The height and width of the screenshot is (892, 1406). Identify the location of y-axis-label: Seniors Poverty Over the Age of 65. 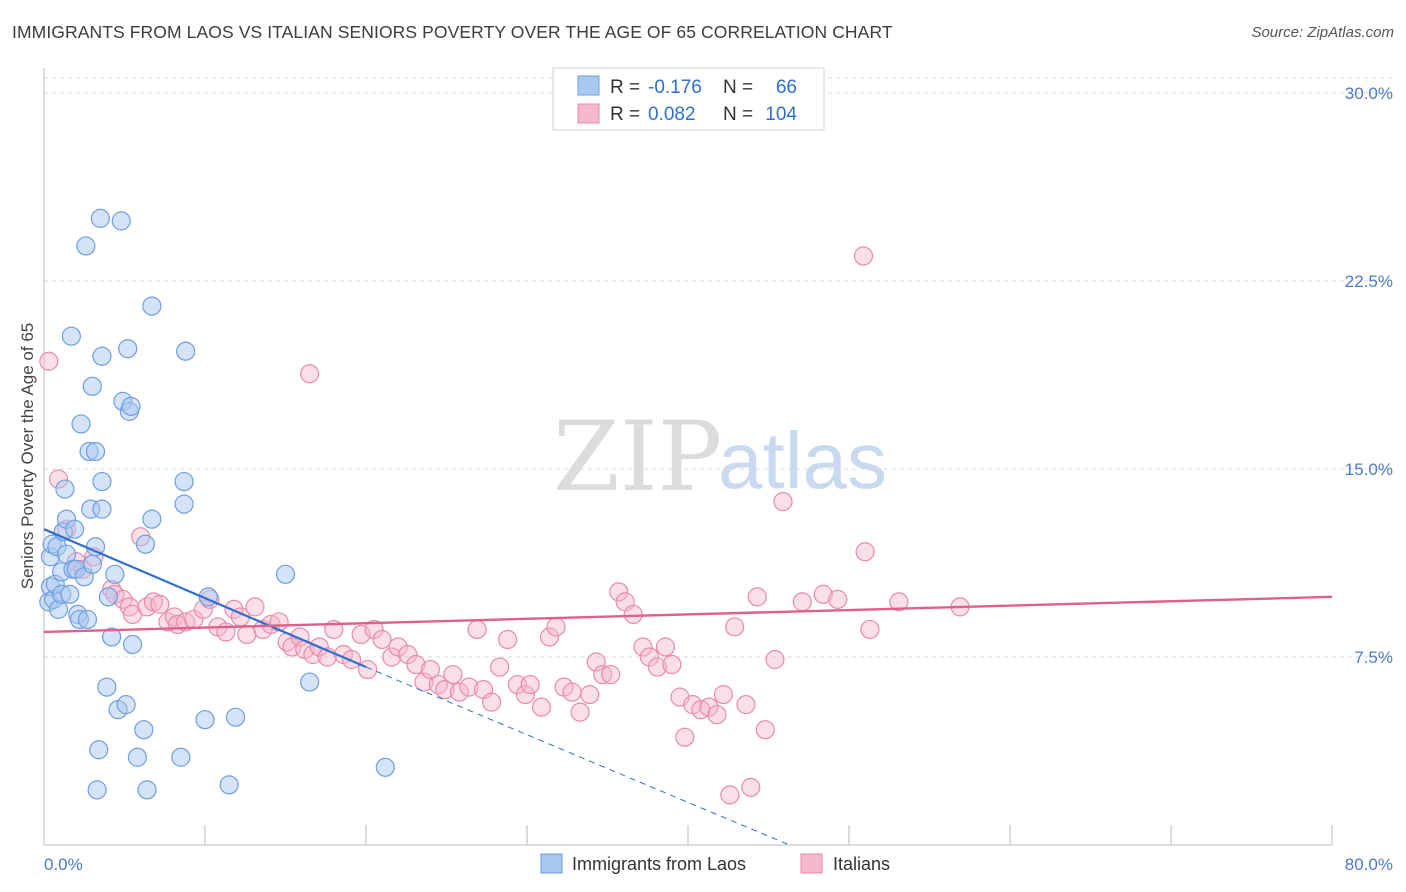
(27, 456).